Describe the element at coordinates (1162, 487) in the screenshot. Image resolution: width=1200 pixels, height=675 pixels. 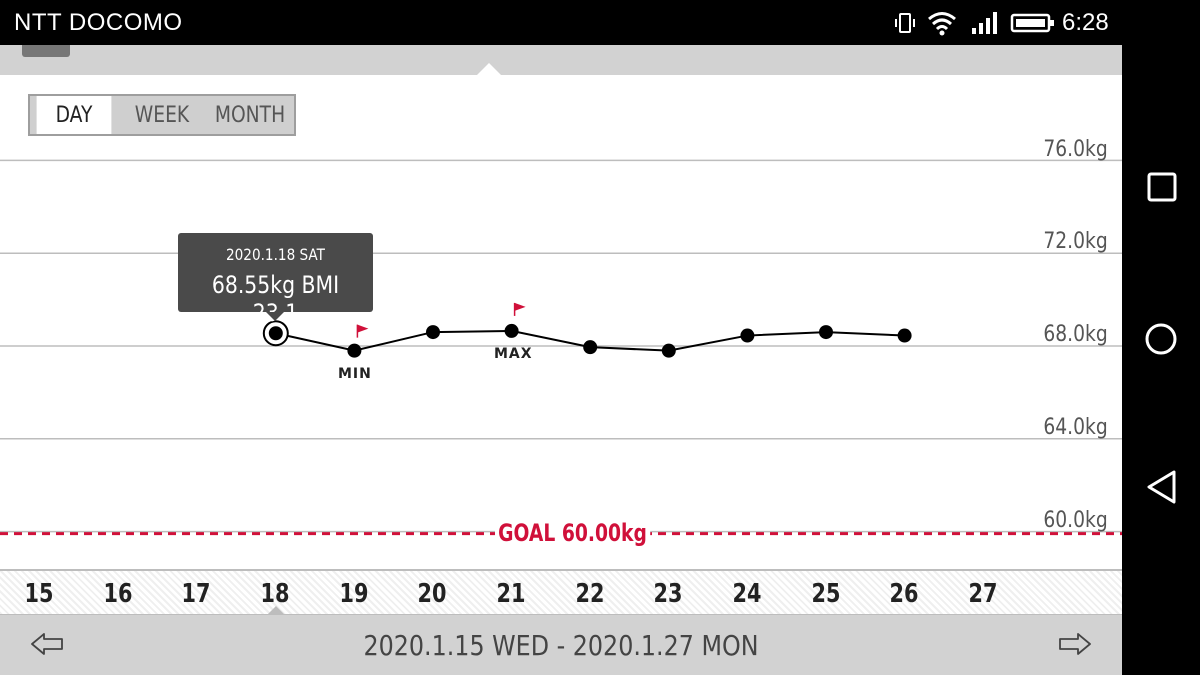
I see `back-icon` at that location.